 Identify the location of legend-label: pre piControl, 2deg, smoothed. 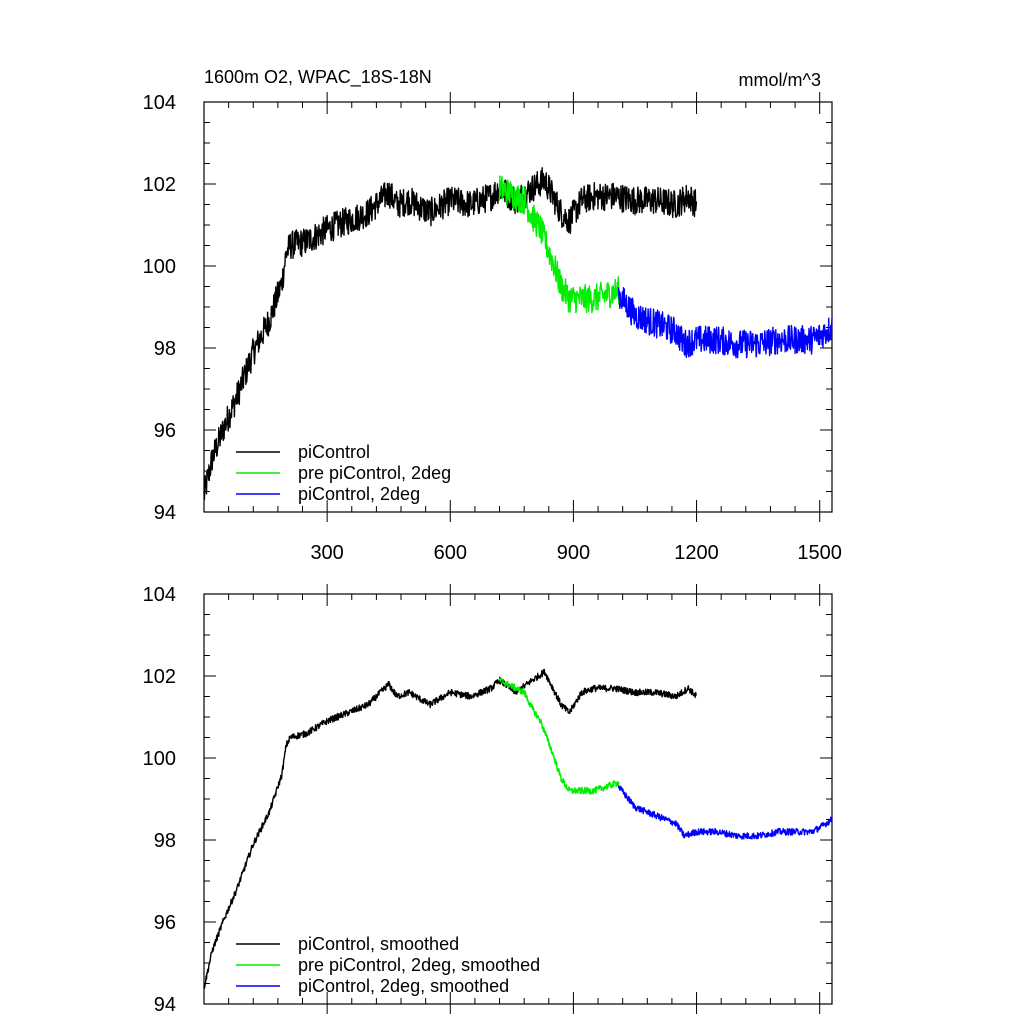
(419, 965).